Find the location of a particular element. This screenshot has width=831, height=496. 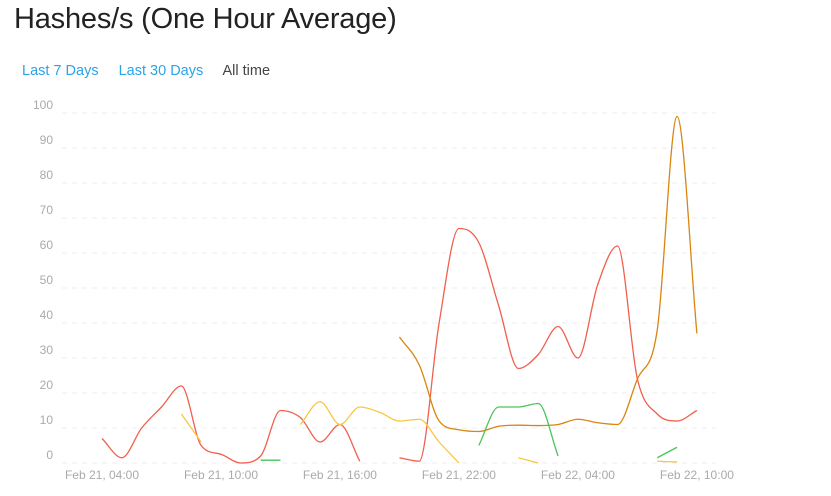

y-tick-label: 40 is located at coordinates (47, 315).